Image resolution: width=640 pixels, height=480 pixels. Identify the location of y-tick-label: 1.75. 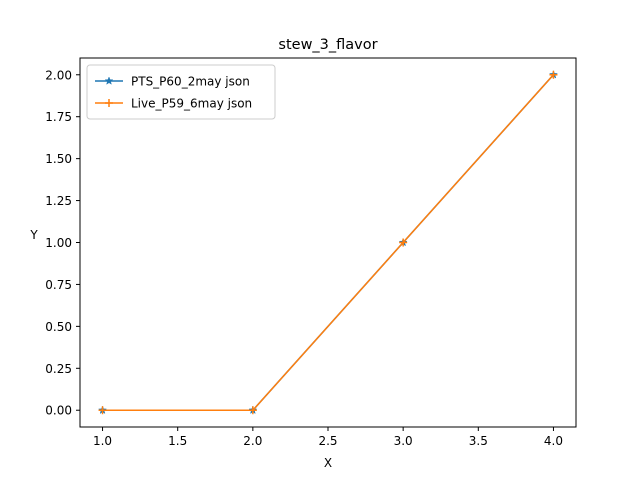
(58, 117).